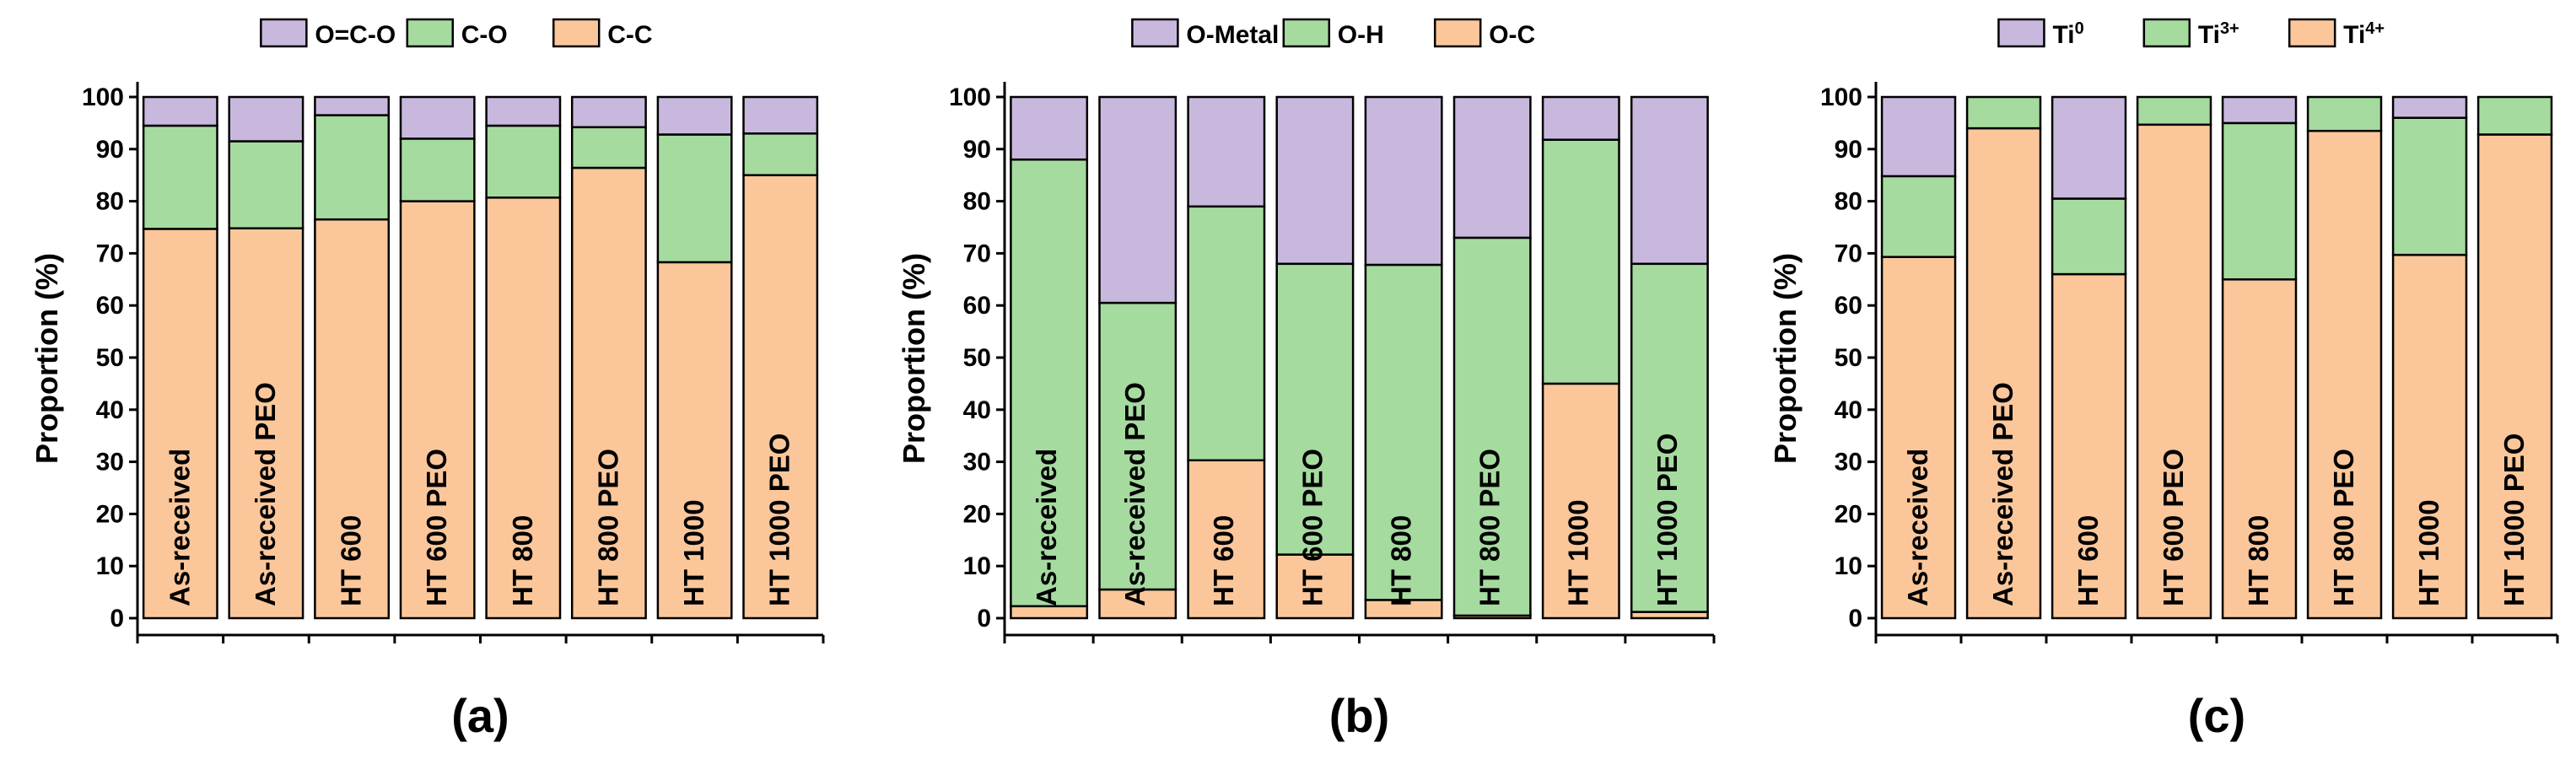  Describe the element at coordinates (110, 306) in the screenshot. I see `y-tick-label: 60` at that location.